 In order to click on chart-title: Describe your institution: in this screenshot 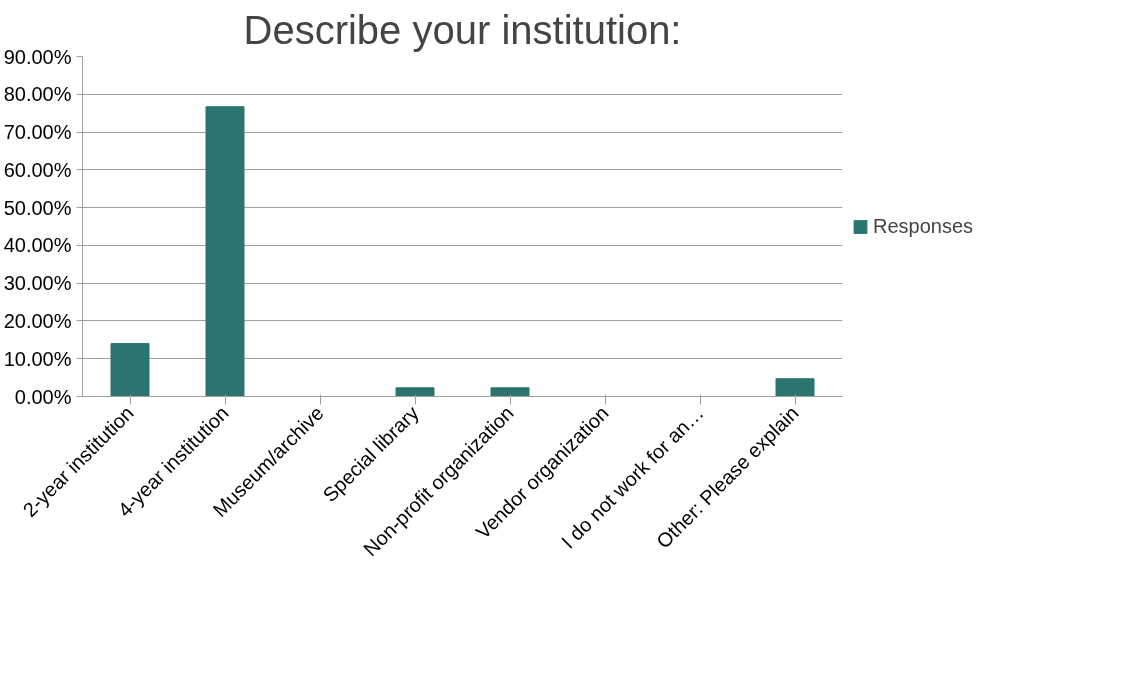, I will do `click(462, 29)`.